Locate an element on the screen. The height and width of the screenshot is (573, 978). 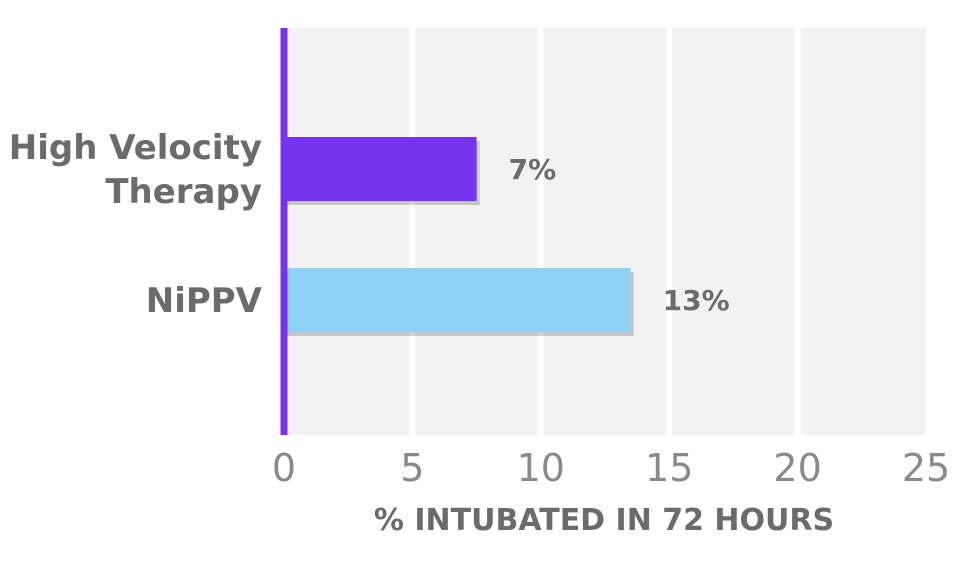
x-tick-label: 5 is located at coordinates (412, 468).